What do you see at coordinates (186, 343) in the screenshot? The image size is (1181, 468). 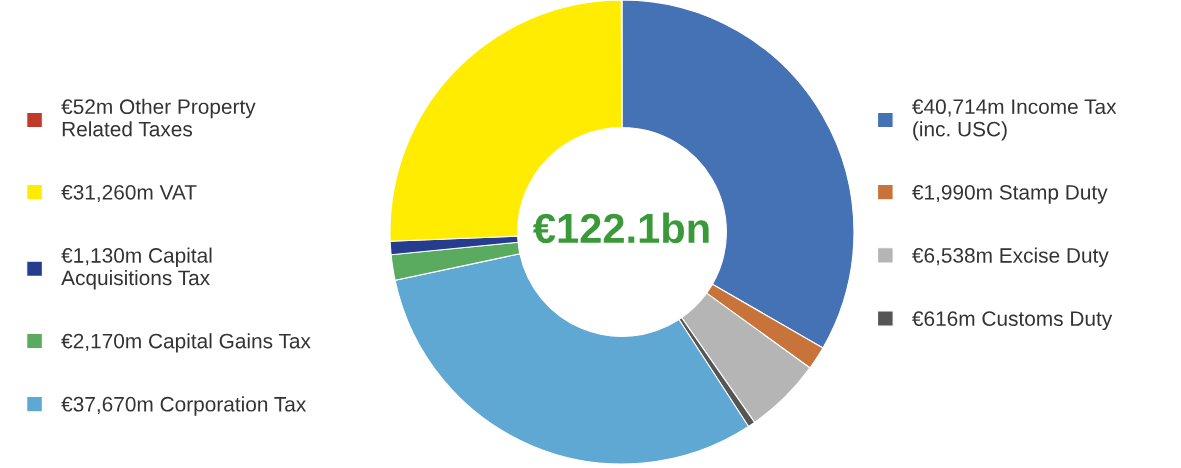 I see `legend-label: €2,170m Capital Gains Tax` at bounding box center [186, 343].